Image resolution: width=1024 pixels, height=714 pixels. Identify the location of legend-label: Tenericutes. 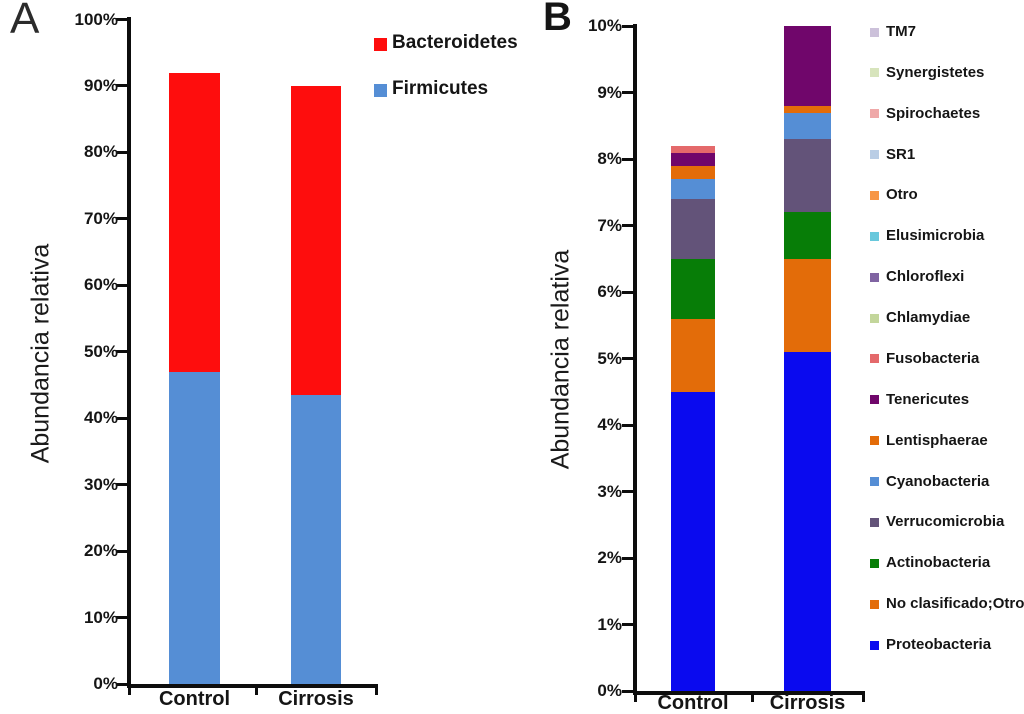
(928, 399).